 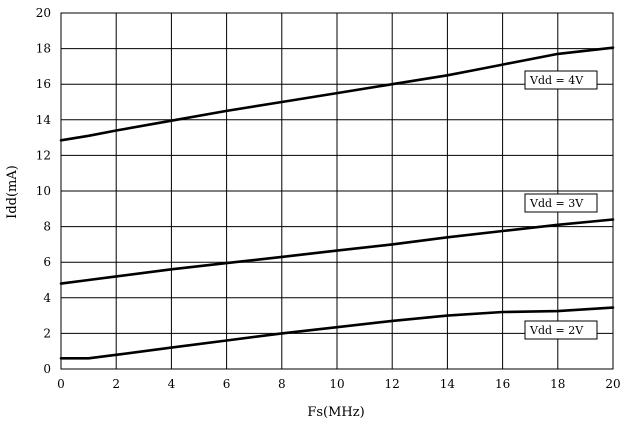 I want to click on x-tick-label: 14, so click(x=448, y=384).